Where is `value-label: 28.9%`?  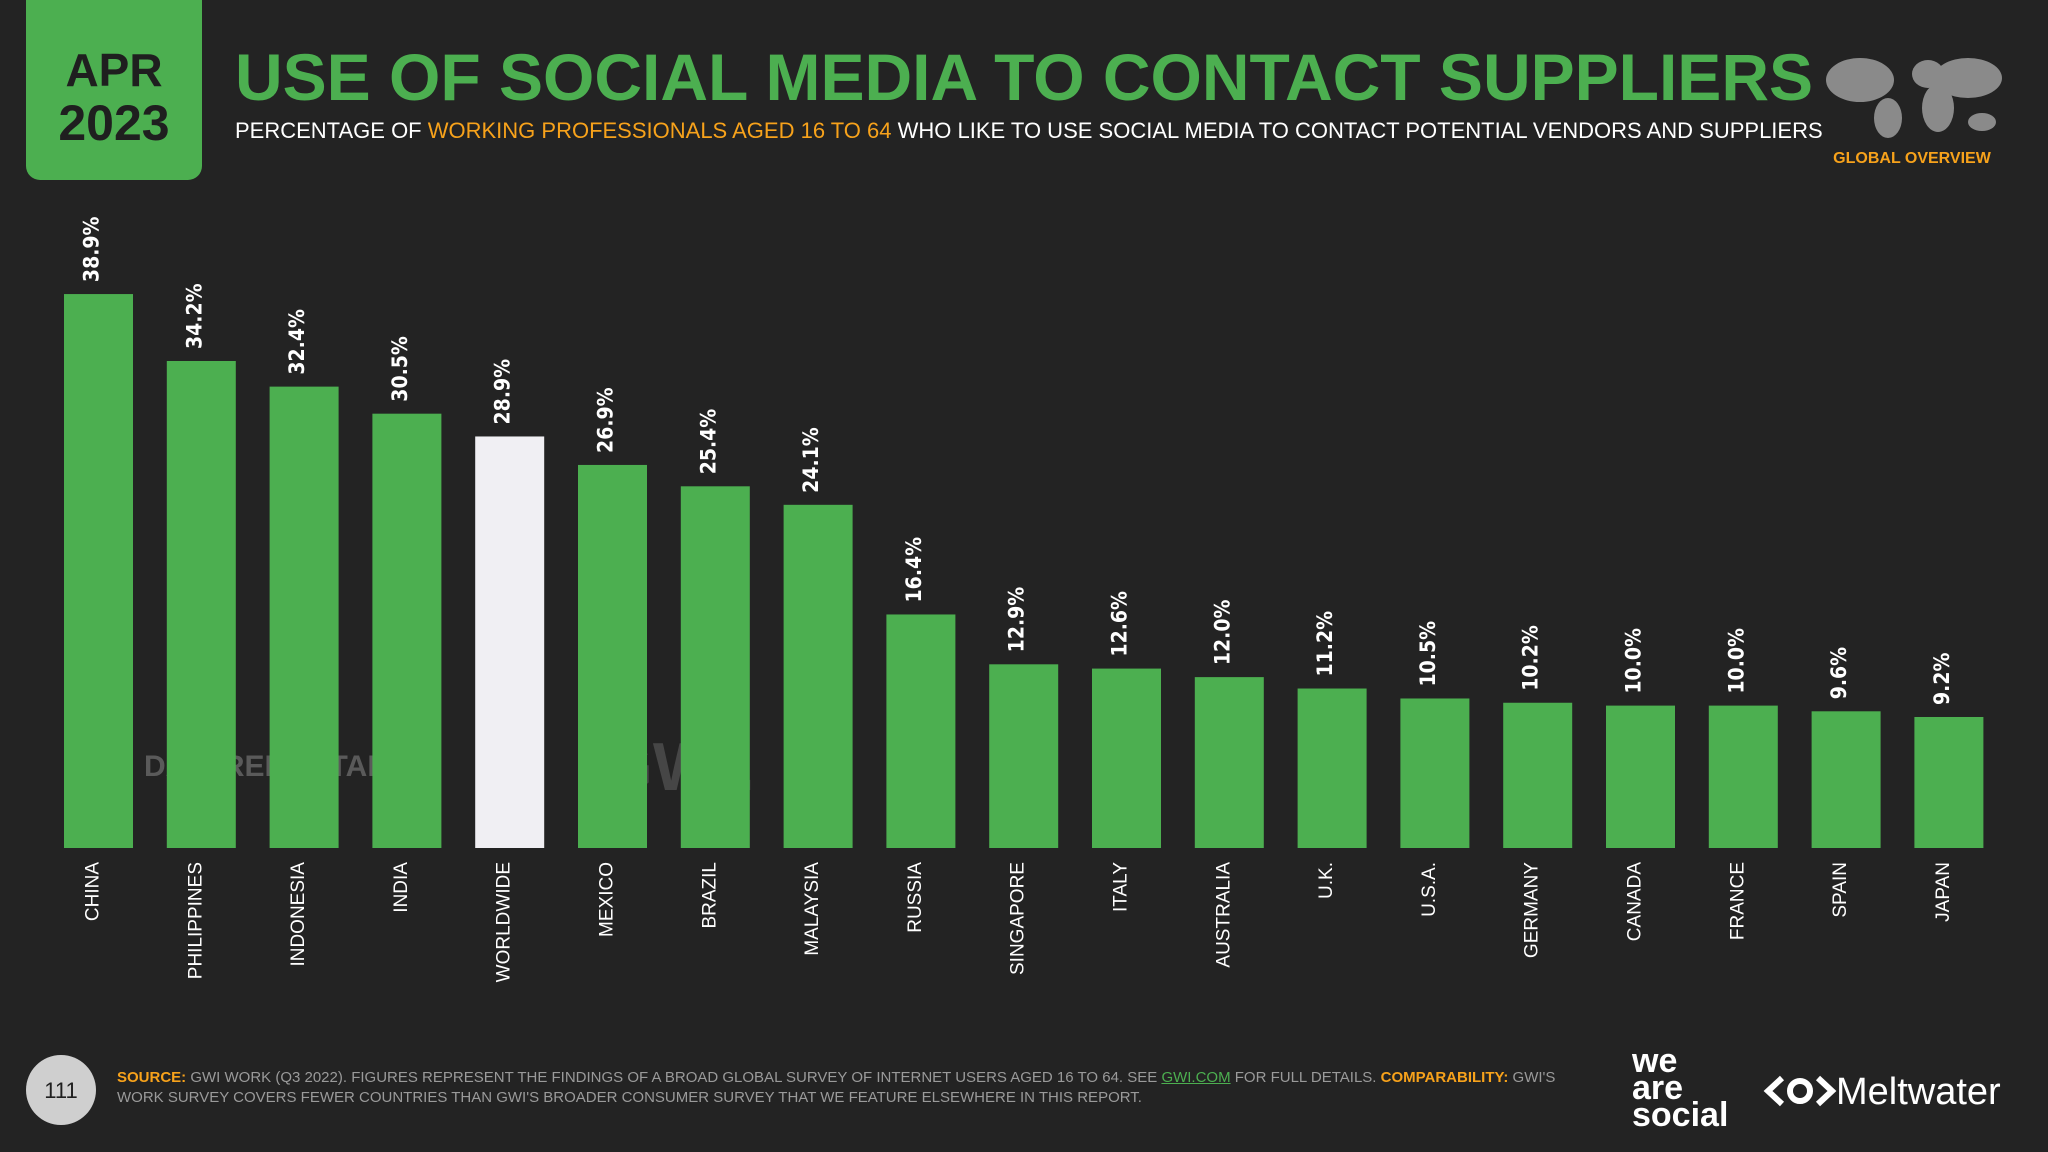 value-label: 28.9% is located at coordinates (503, 392).